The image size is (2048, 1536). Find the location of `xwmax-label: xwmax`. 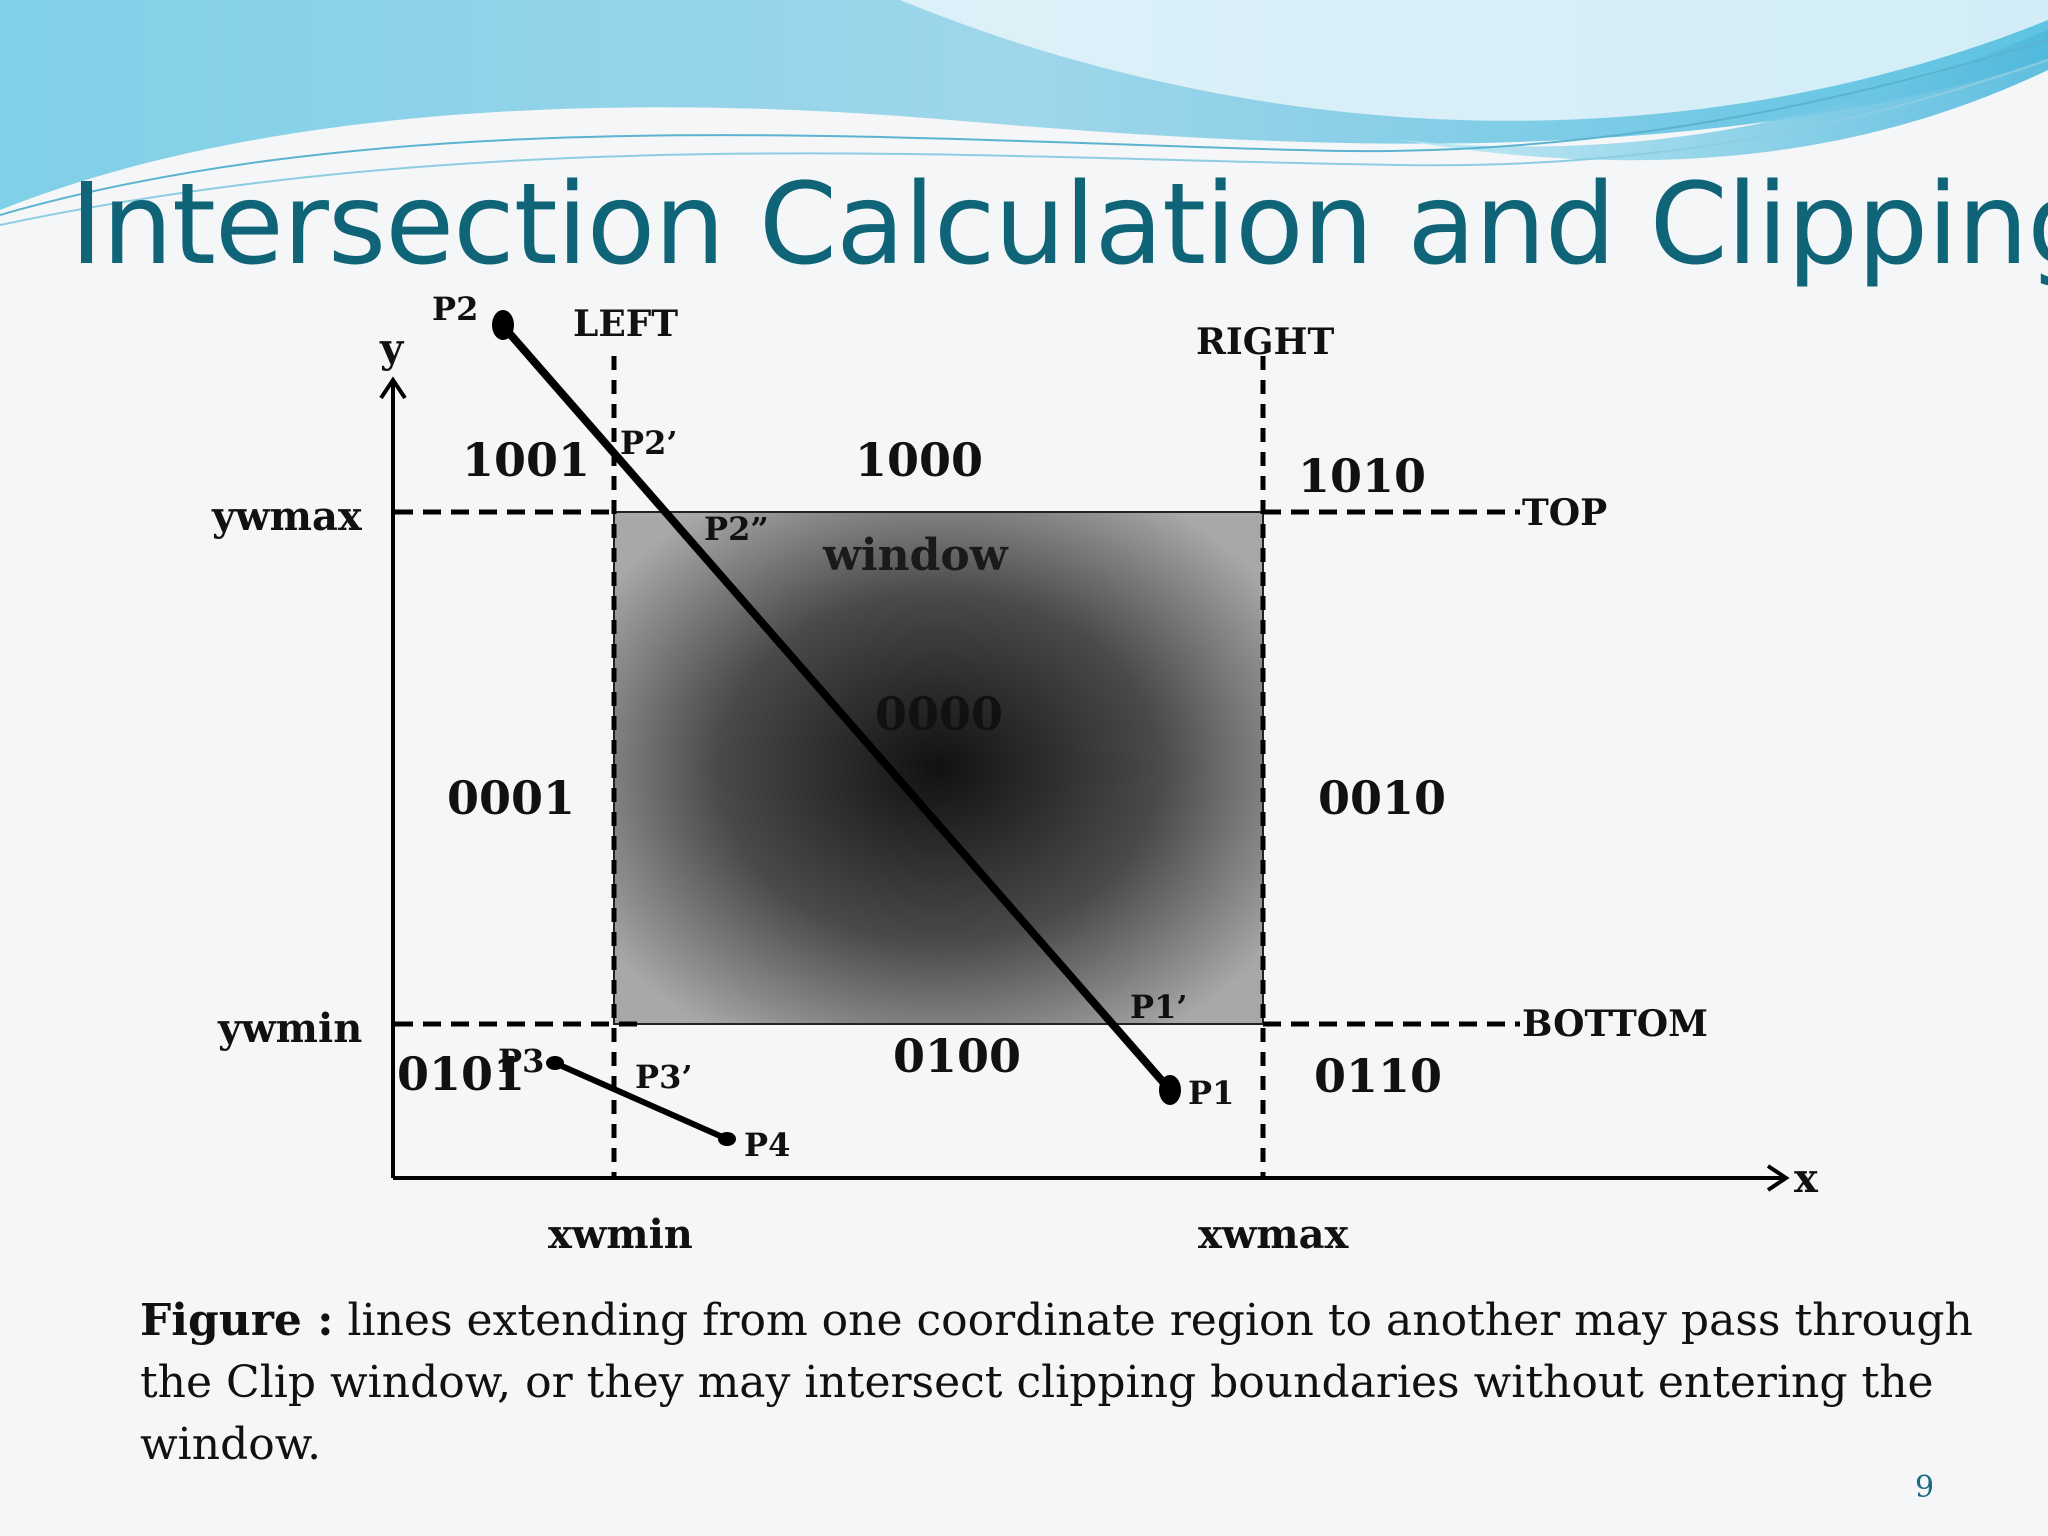

xwmax-label: xwmax is located at coordinates (1274, 1234).